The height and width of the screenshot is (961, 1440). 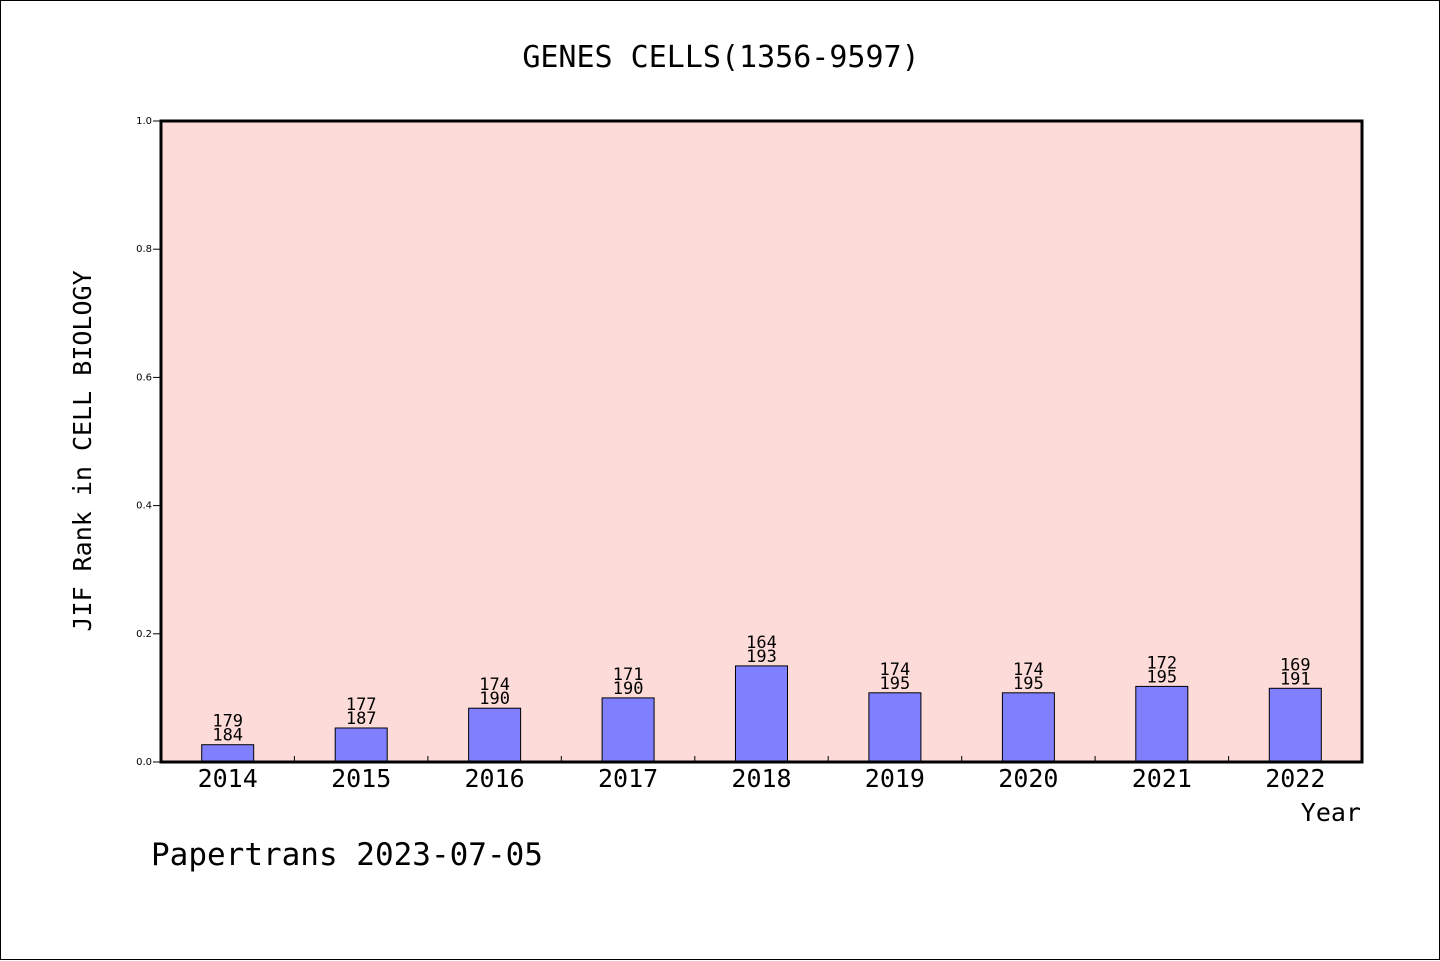 I want to click on y-tick-label: 1.0, so click(x=144, y=121).